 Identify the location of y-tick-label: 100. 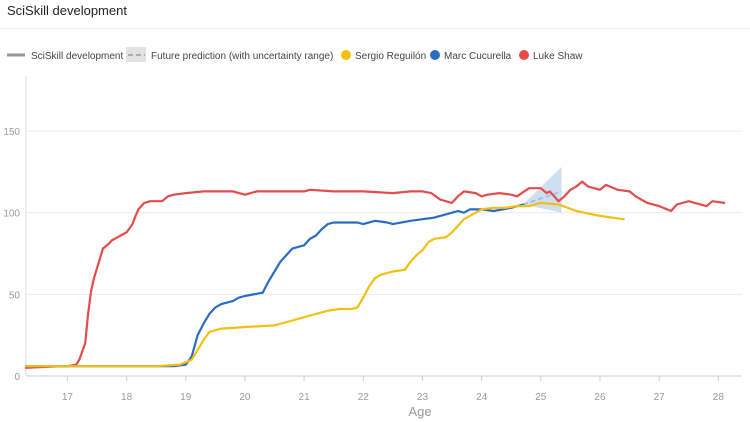
(11, 214).